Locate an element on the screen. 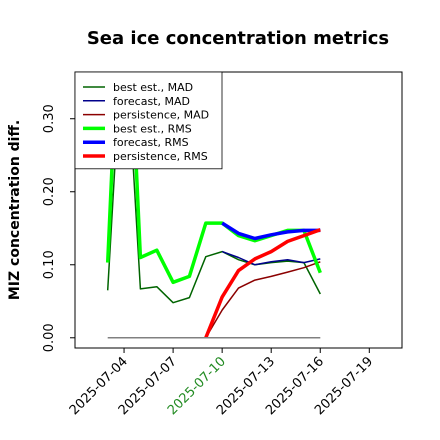 This screenshot has width=440, height=440. legend-box is located at coordinates (148, 120).